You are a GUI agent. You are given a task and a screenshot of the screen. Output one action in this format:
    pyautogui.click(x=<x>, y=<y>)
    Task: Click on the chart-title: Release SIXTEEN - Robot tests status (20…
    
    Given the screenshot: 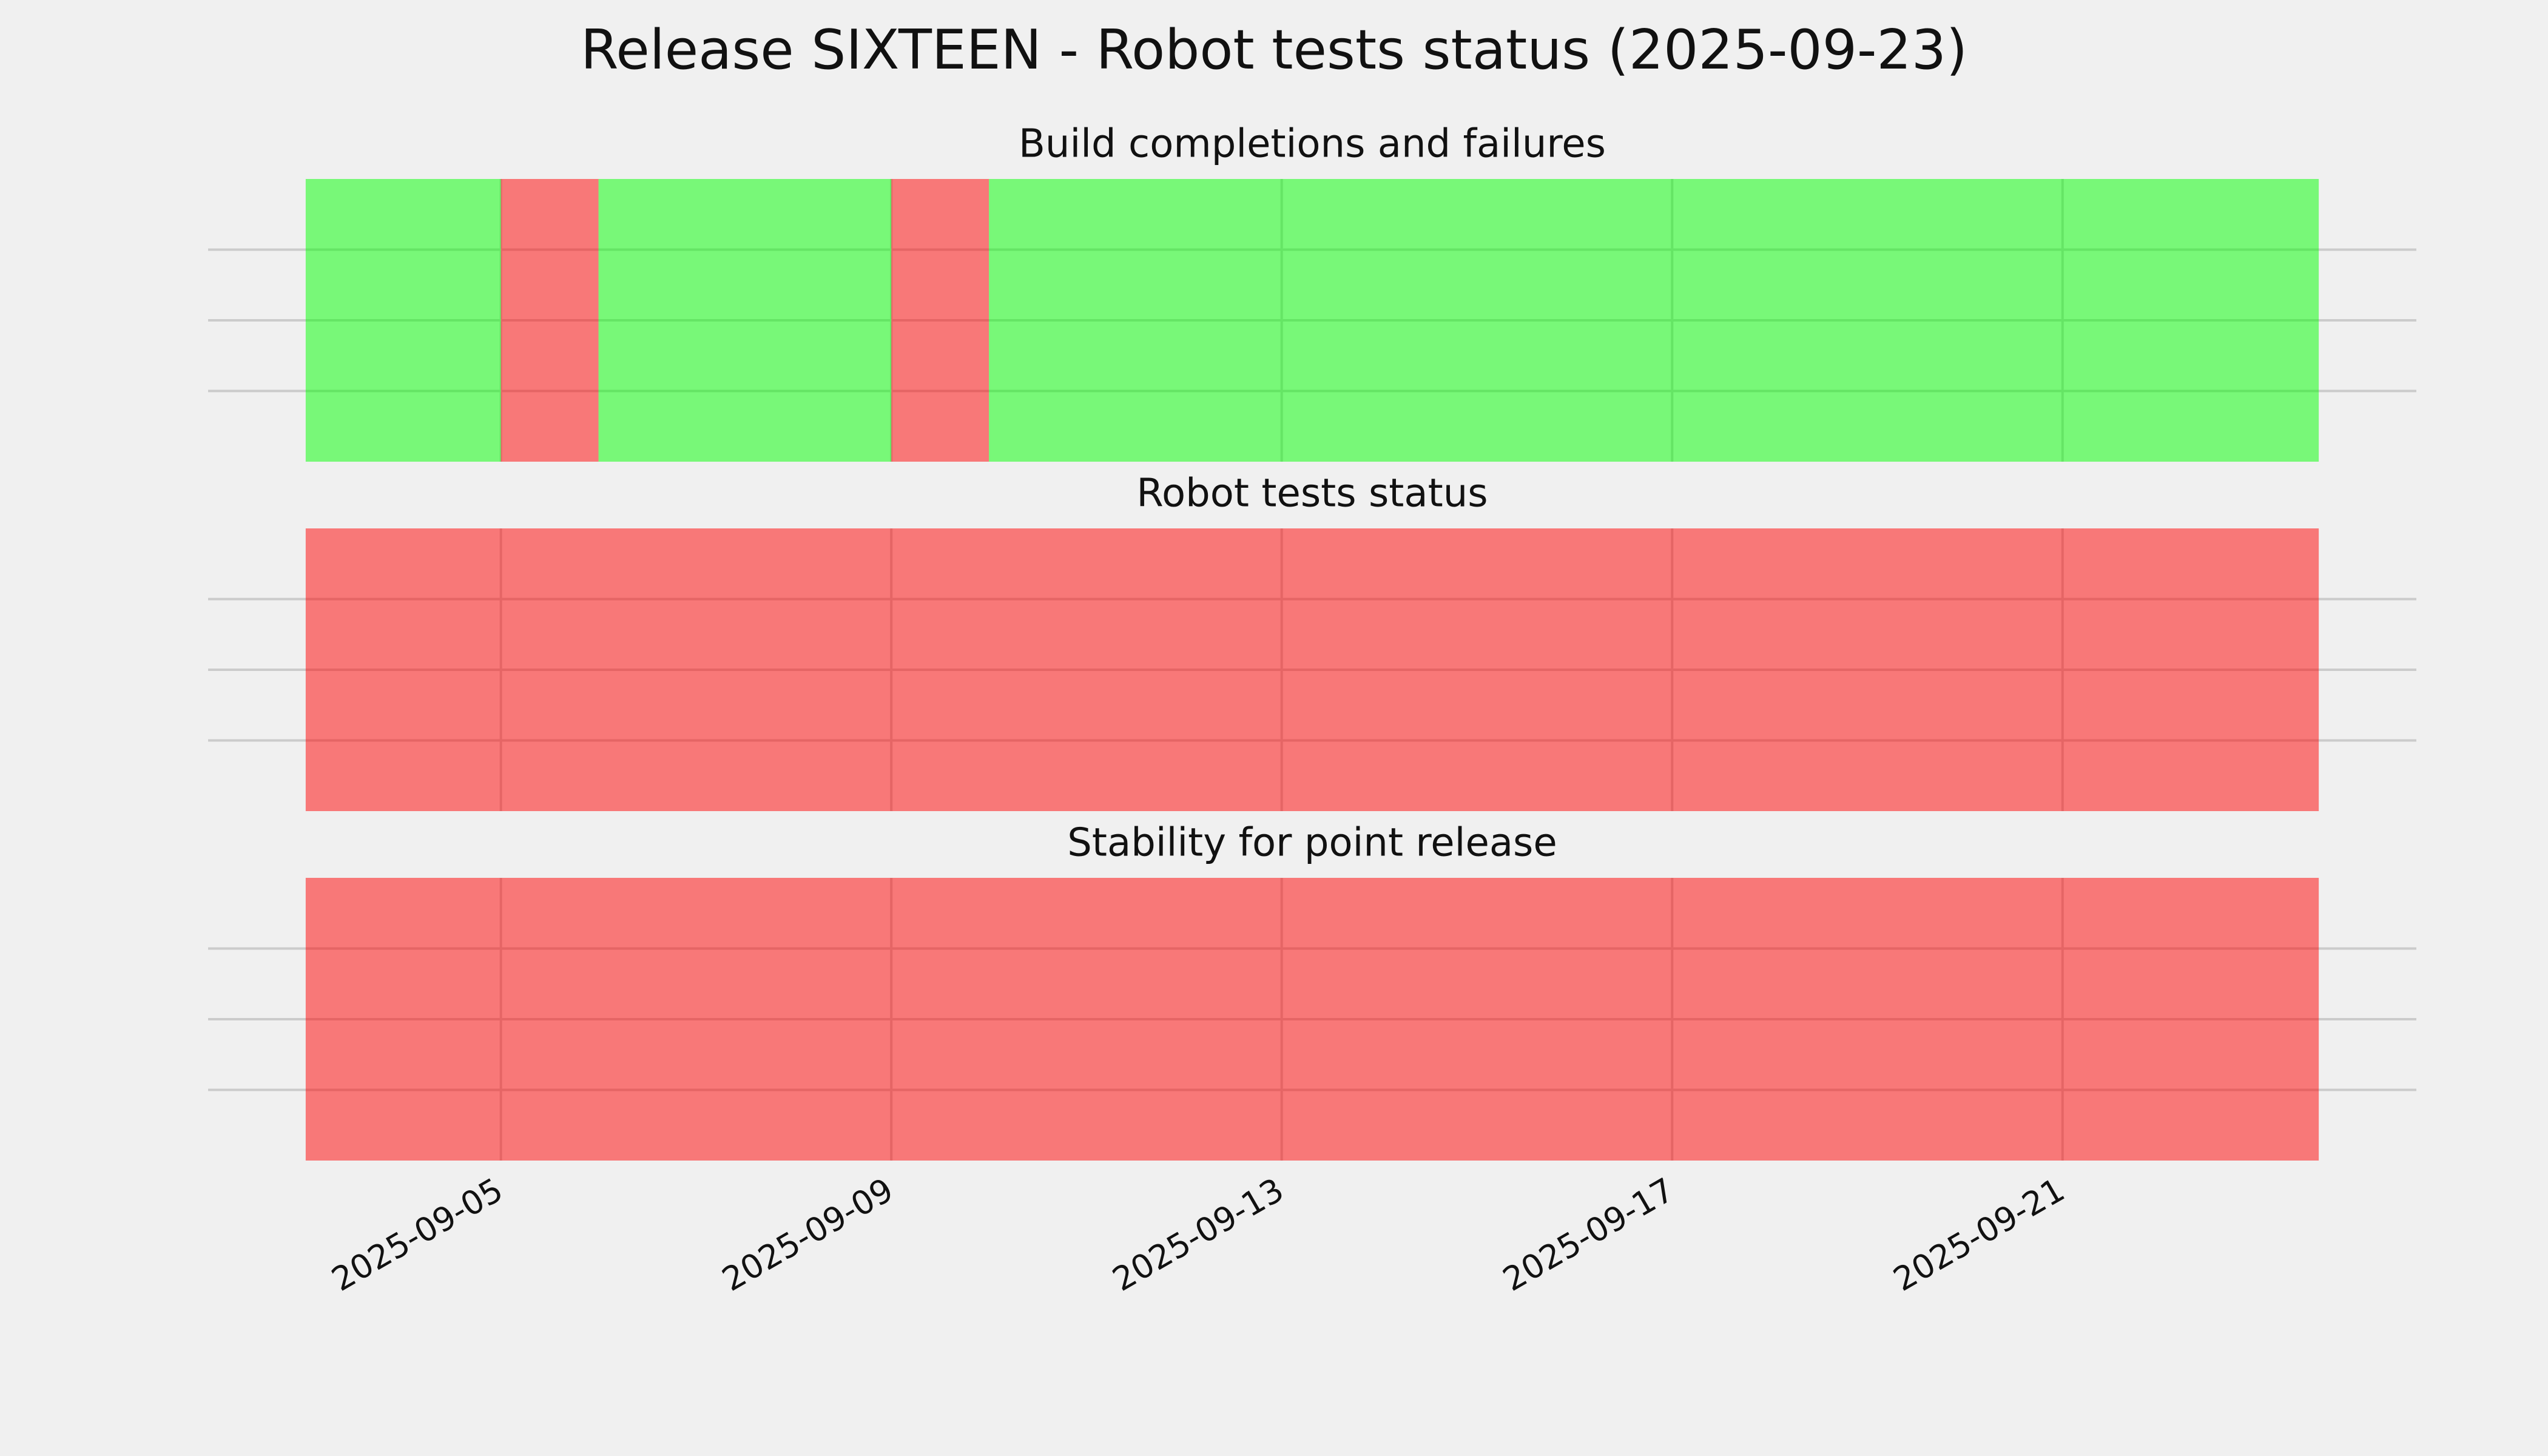 What is the action you would take?
    pyautogui.click(x=1274, y=50)
    